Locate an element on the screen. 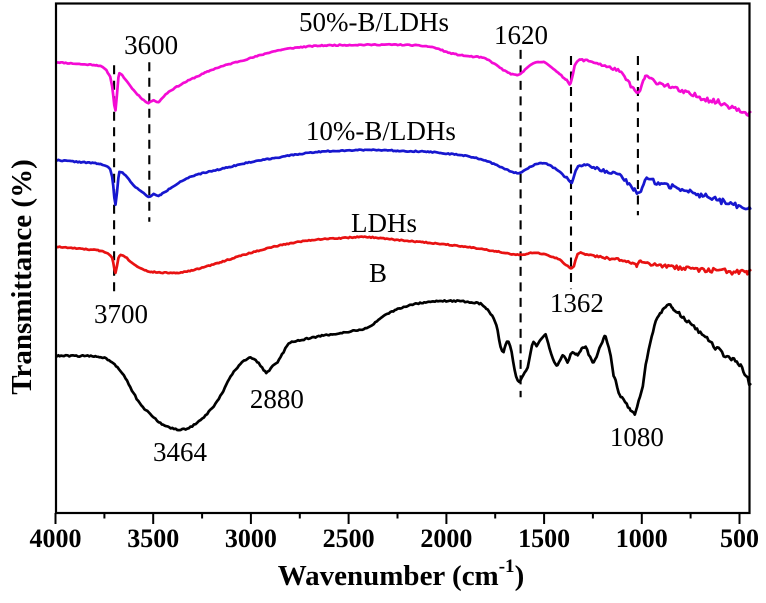 The width and height of the screenshot is (766, 603). peak-label-3700: 3700 is located at coordinates (121, 314).